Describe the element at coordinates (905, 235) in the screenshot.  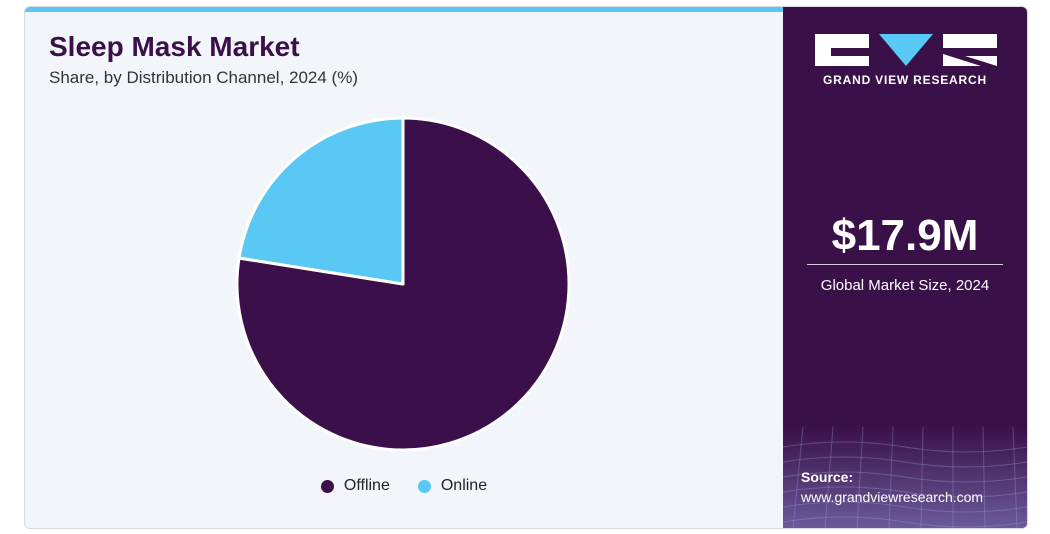
I see `market-size-value: $17.9M` at that location.